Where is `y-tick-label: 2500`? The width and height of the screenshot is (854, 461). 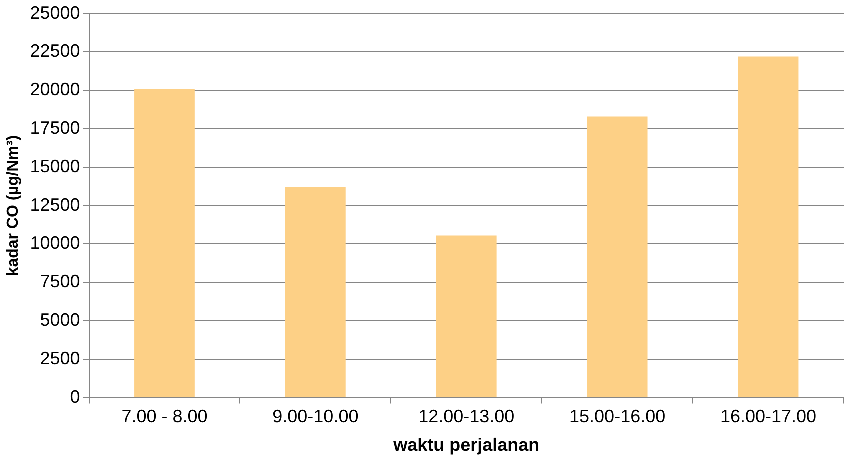 y-tick-label: 2500 is located at coordinates (60, 358).